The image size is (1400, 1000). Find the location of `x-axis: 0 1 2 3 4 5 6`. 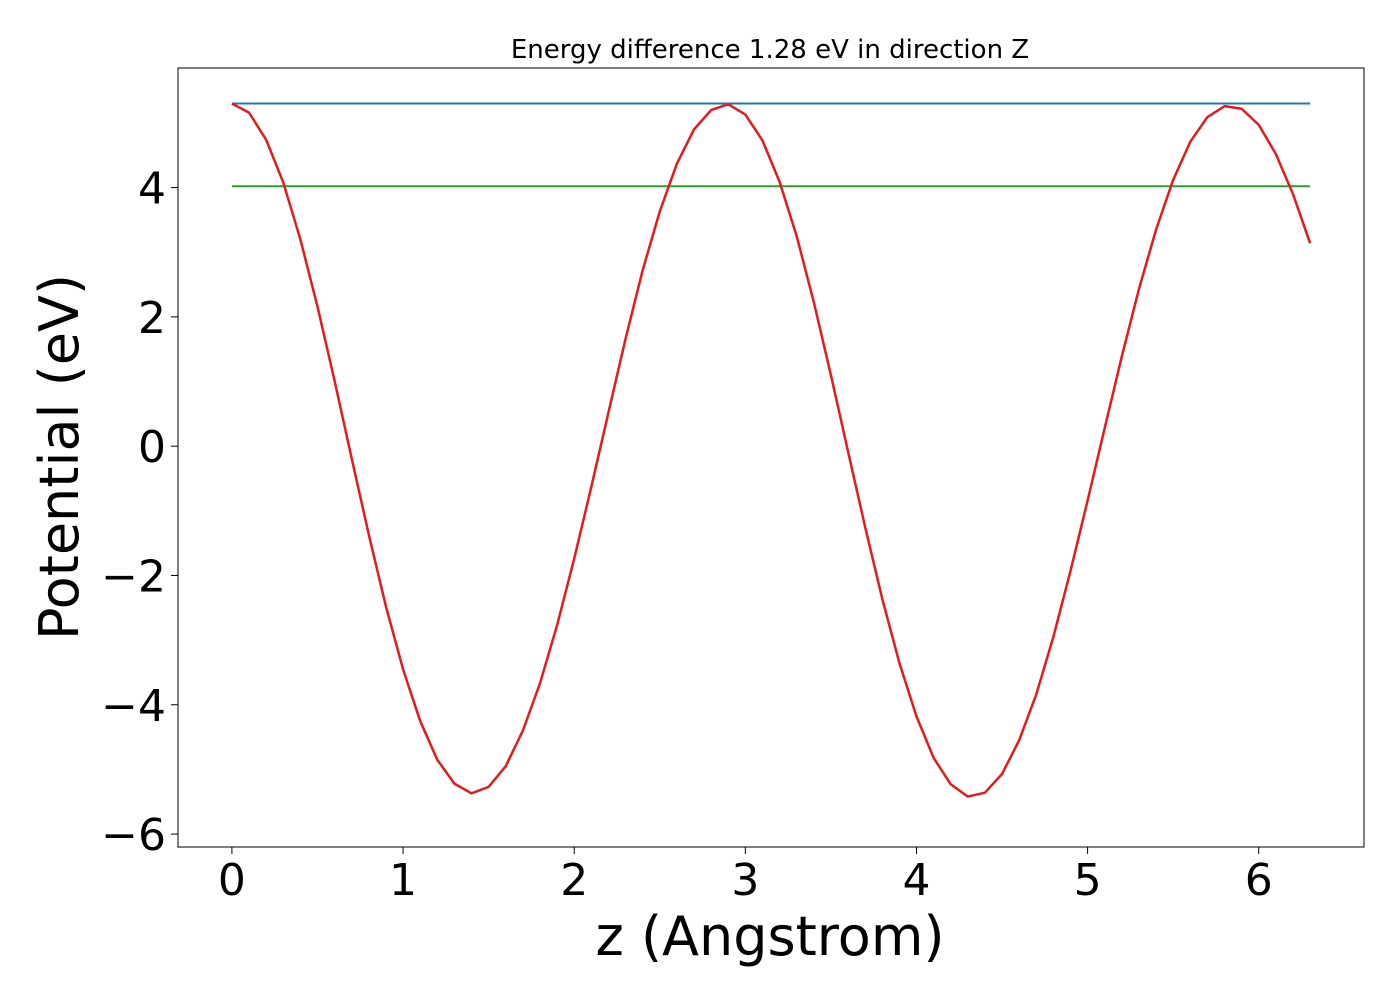

x-axis: 0 1 2 3 4 5 6 is located at coordinates (745, 876).